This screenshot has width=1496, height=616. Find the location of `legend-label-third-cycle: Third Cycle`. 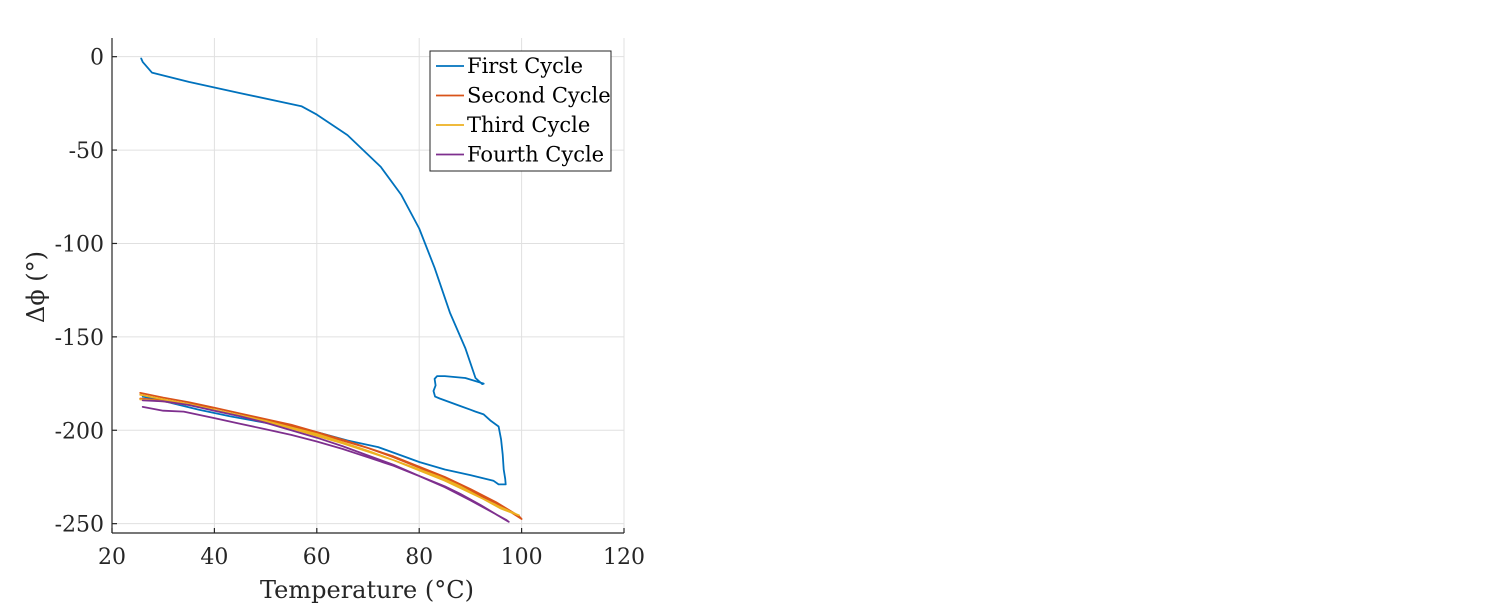

legend-label-third-cycle: Third Cycle is located at coordinates (528, 125).